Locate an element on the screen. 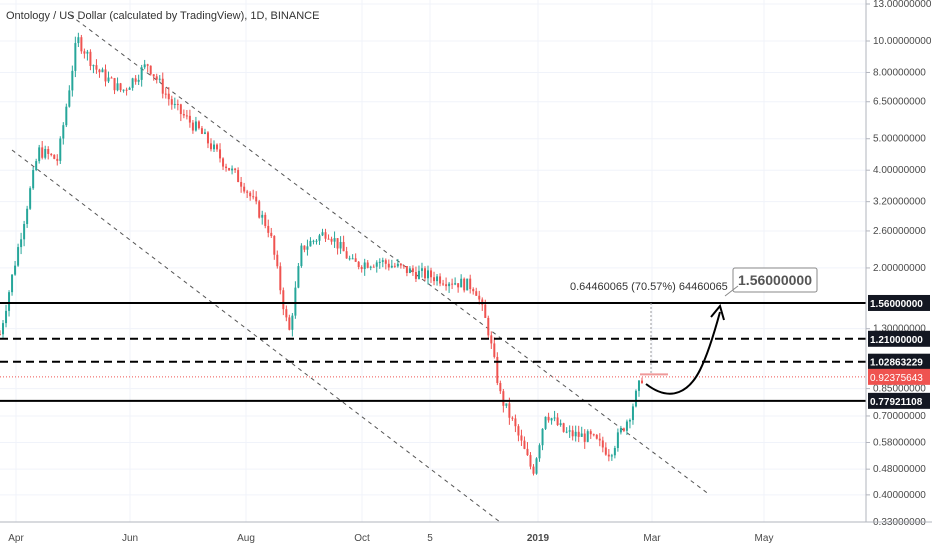 The height and width of the screenshot is (550, 932). y-tick-label: 5.00000000 is located at coordinates (899, 139).